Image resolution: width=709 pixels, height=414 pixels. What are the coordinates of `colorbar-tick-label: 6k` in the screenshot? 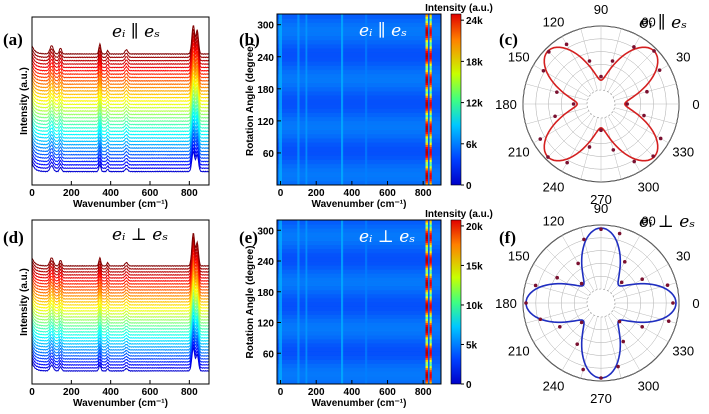 It's located at (472, 145).